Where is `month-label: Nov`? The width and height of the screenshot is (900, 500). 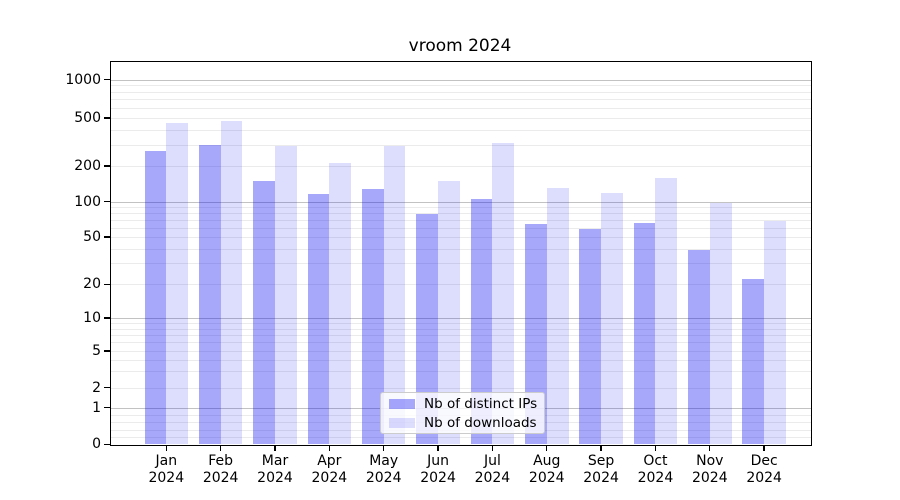 month-label: Nov is located at coordinates (710, 461).